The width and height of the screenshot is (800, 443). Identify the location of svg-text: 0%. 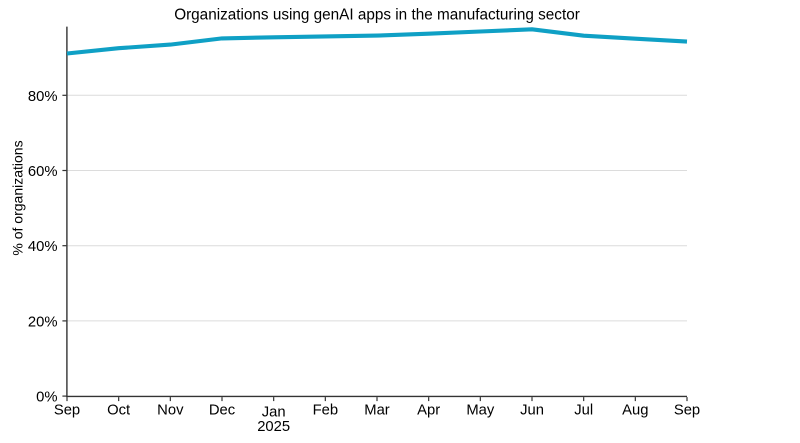
(46, 398).